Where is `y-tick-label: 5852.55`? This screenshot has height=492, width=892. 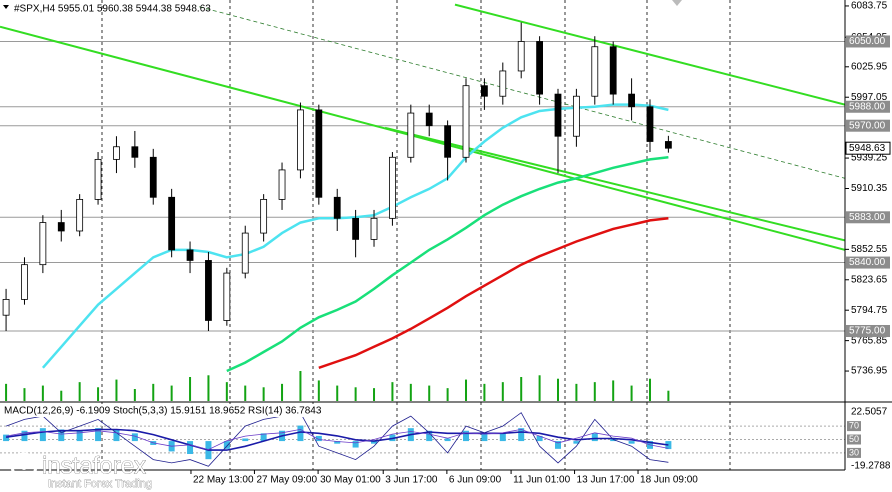
y-tick-label: 5852.55 is located at coordinates (869, 249).